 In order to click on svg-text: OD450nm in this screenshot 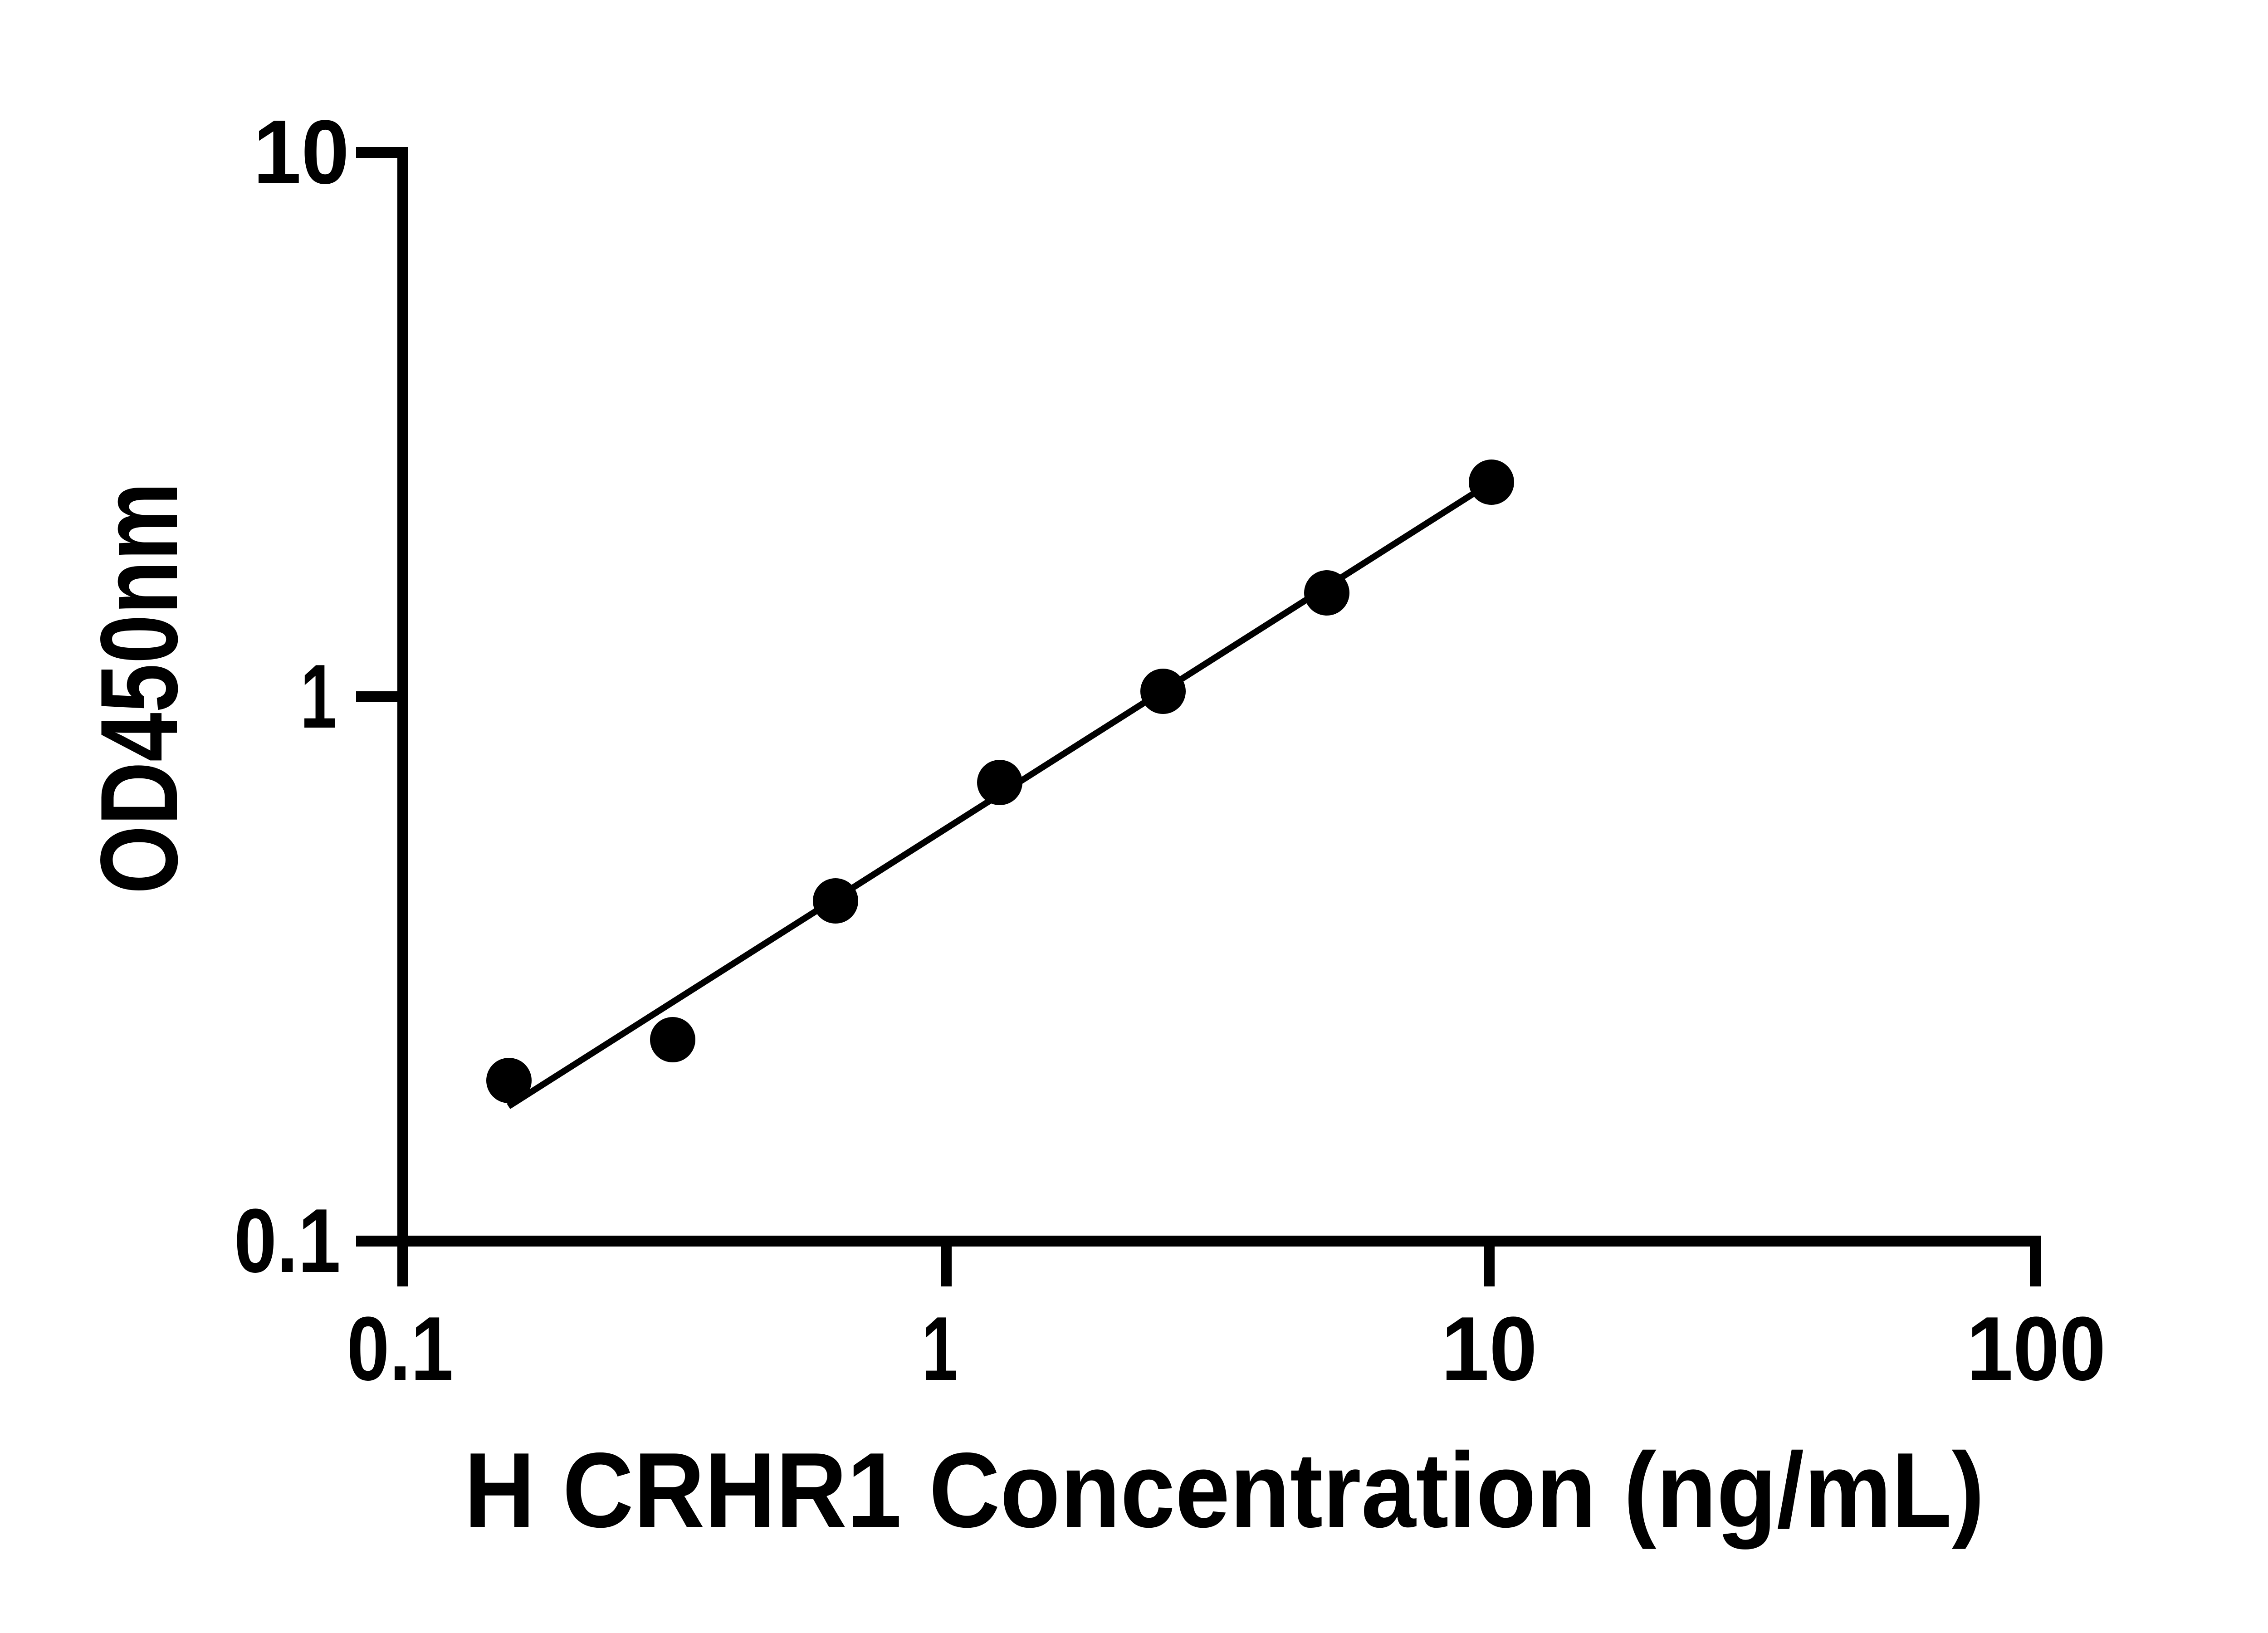, I will do `click(139, 688)`.